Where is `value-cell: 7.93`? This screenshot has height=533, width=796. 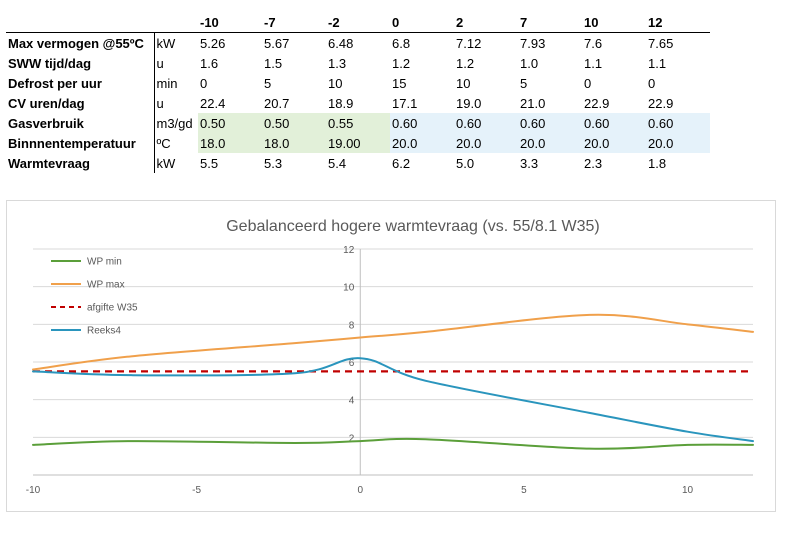
value-cell: 7.93 is located at coordinates (533, 43).